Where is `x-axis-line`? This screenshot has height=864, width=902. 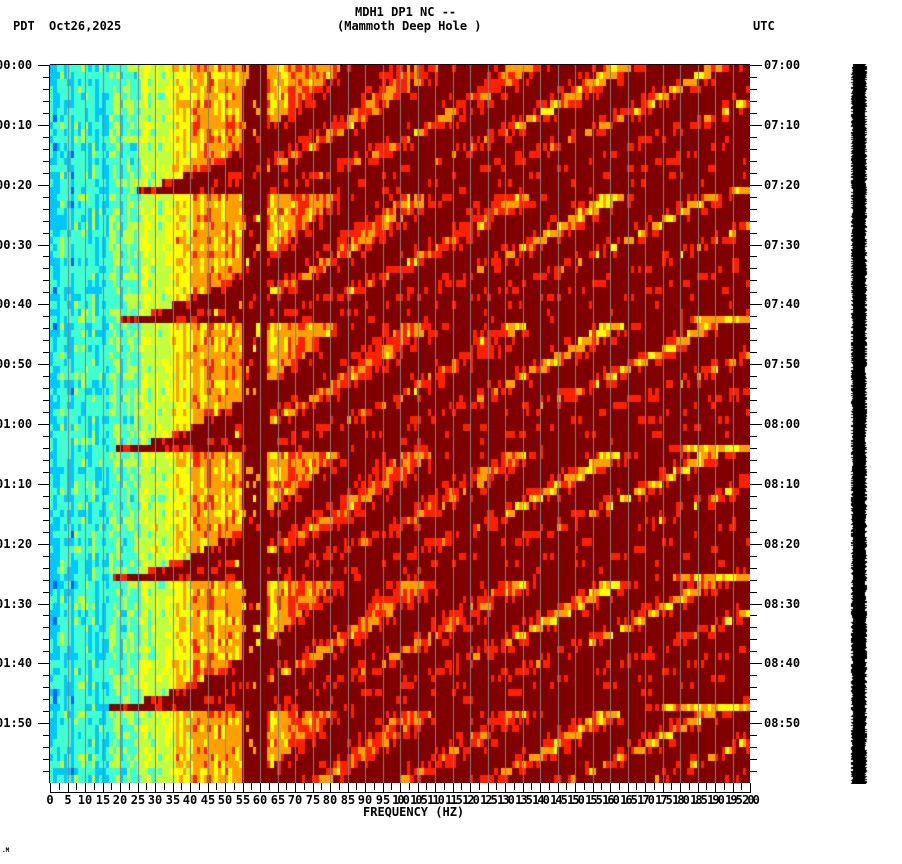
x-axis-line is located at coordinates (400, 792).